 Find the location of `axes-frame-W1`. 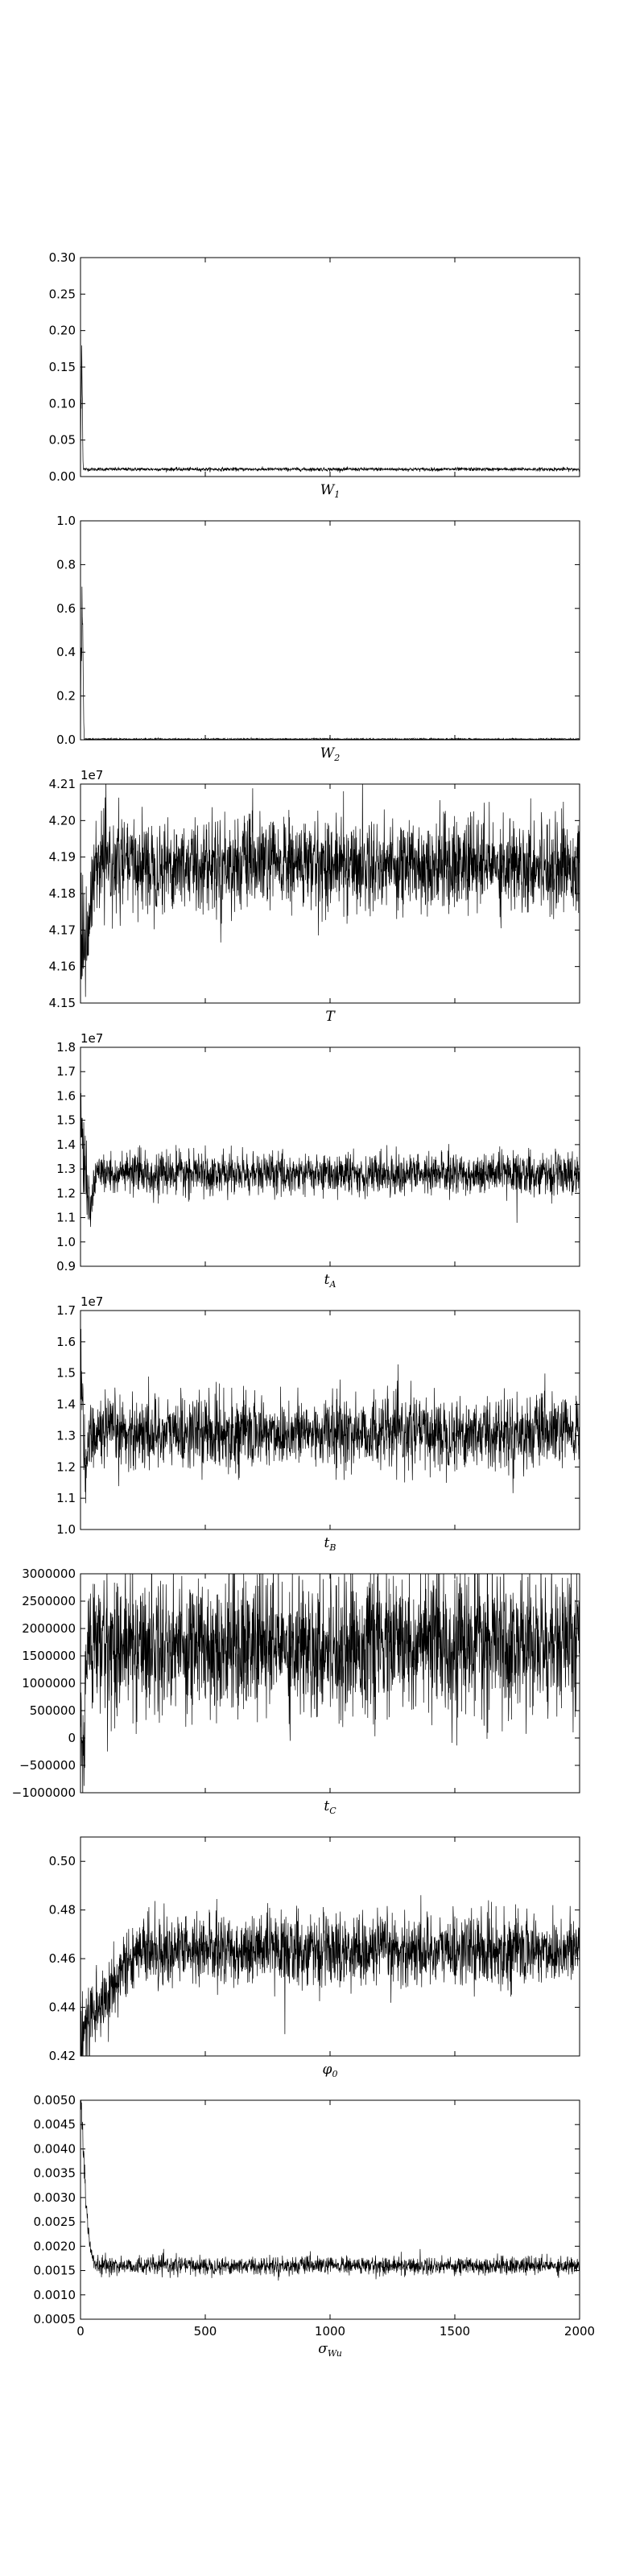

axes-frame-W1 is located at coordinates (330, 367).